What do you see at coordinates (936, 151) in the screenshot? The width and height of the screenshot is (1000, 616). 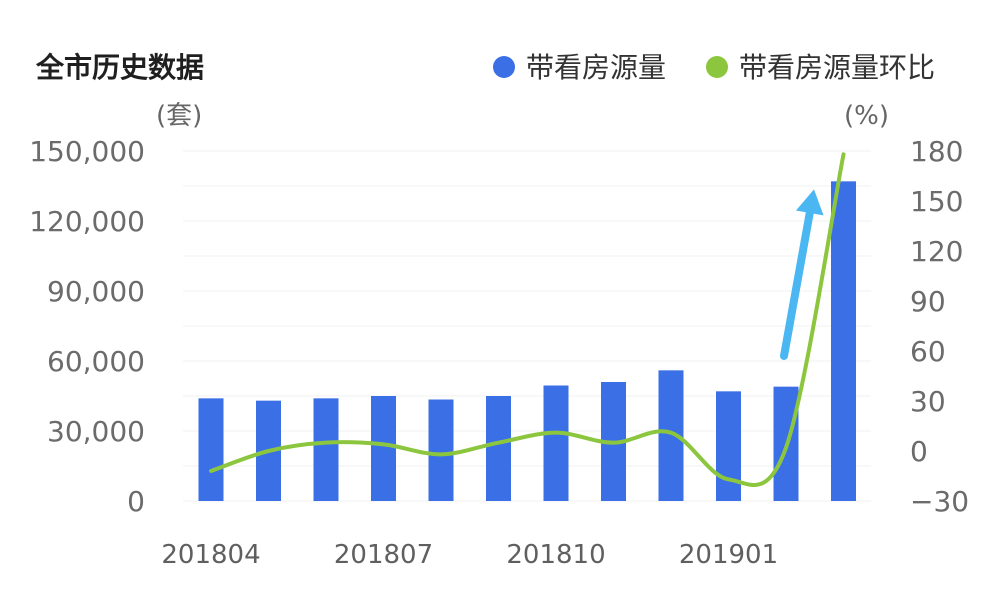 I see `right-axis-tick-label: 180` at bounding box center [936, 151].